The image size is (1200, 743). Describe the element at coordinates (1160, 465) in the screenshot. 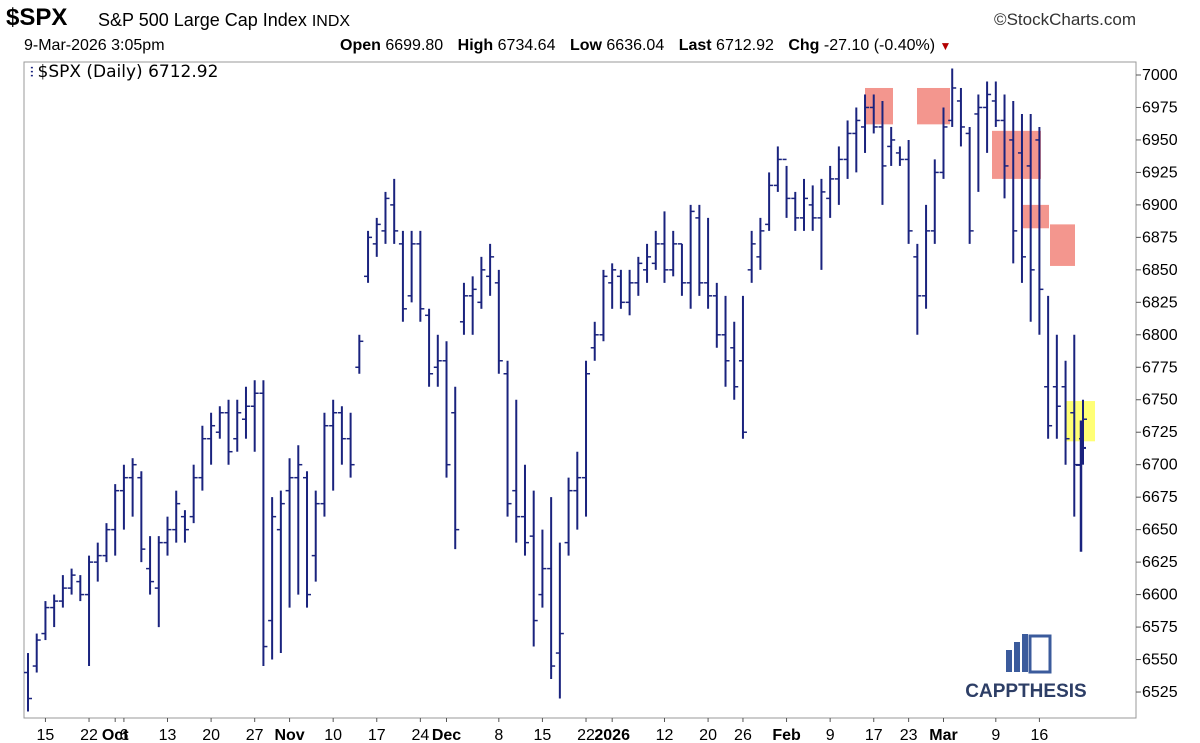

I see `y-tick-label: 6700` at that location.